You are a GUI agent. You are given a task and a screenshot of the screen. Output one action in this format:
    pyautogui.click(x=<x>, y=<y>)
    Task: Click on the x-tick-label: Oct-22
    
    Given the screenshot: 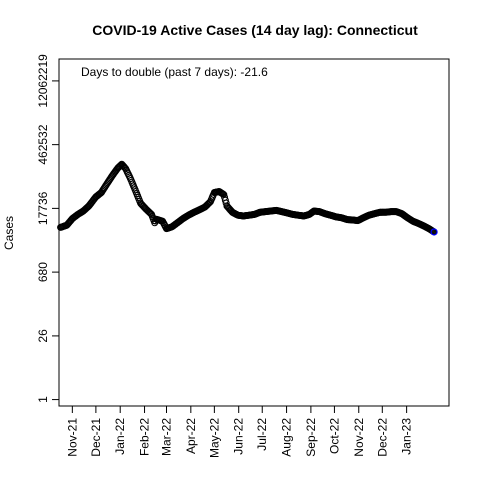 What is the action you would take?
    pyautogui.click(x=334, y=436)
    